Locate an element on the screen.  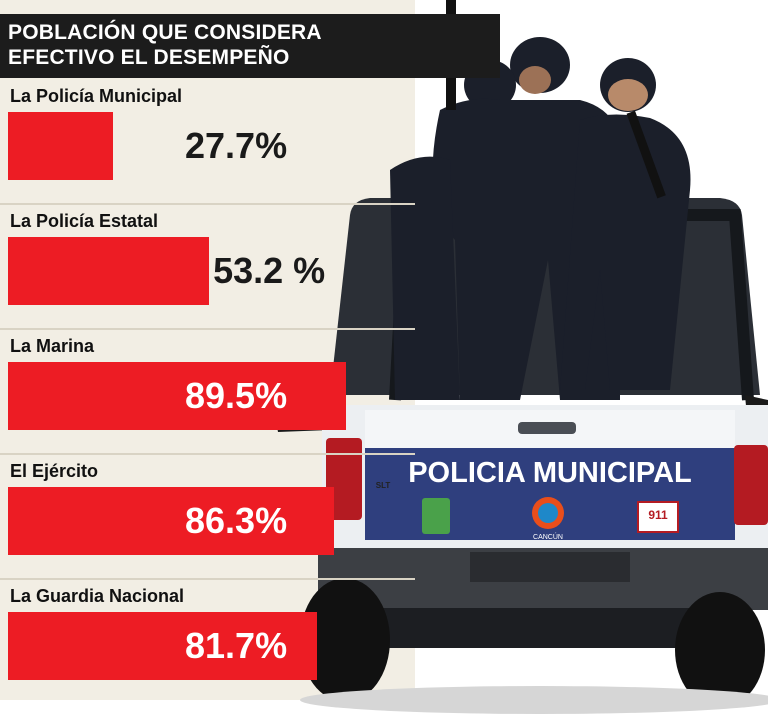
value-label: 86.3% is located at coordinates (236, 520).